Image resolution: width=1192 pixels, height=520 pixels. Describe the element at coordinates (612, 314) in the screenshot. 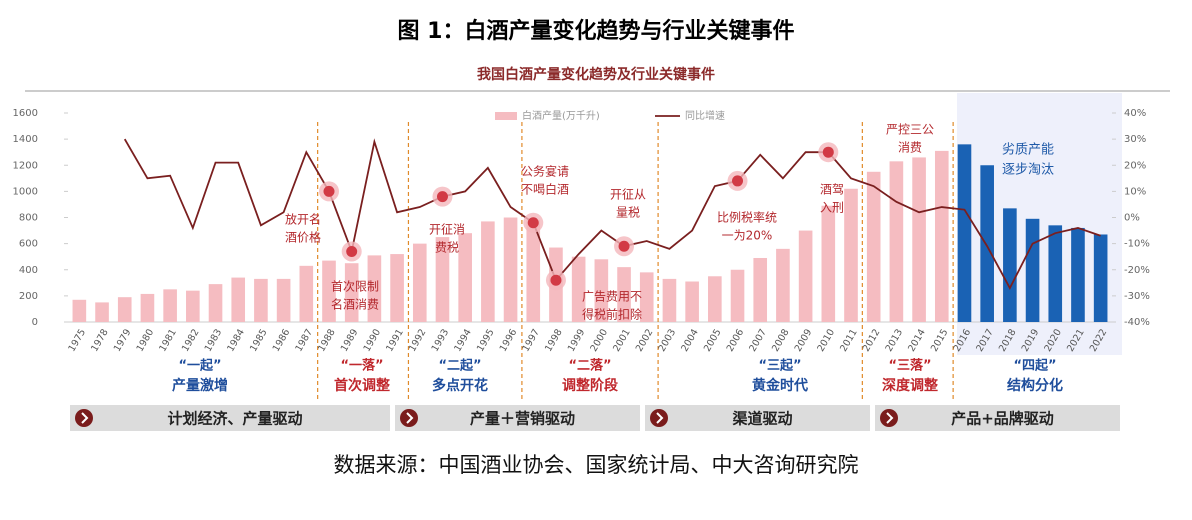

I see `event-label: 得税前扣除` at that location.